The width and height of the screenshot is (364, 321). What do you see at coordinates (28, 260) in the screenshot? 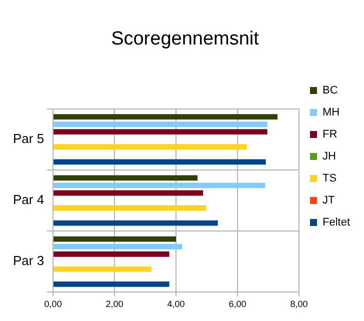
I see `y-tick-label: Par 3` at bounding box center [28, 260].